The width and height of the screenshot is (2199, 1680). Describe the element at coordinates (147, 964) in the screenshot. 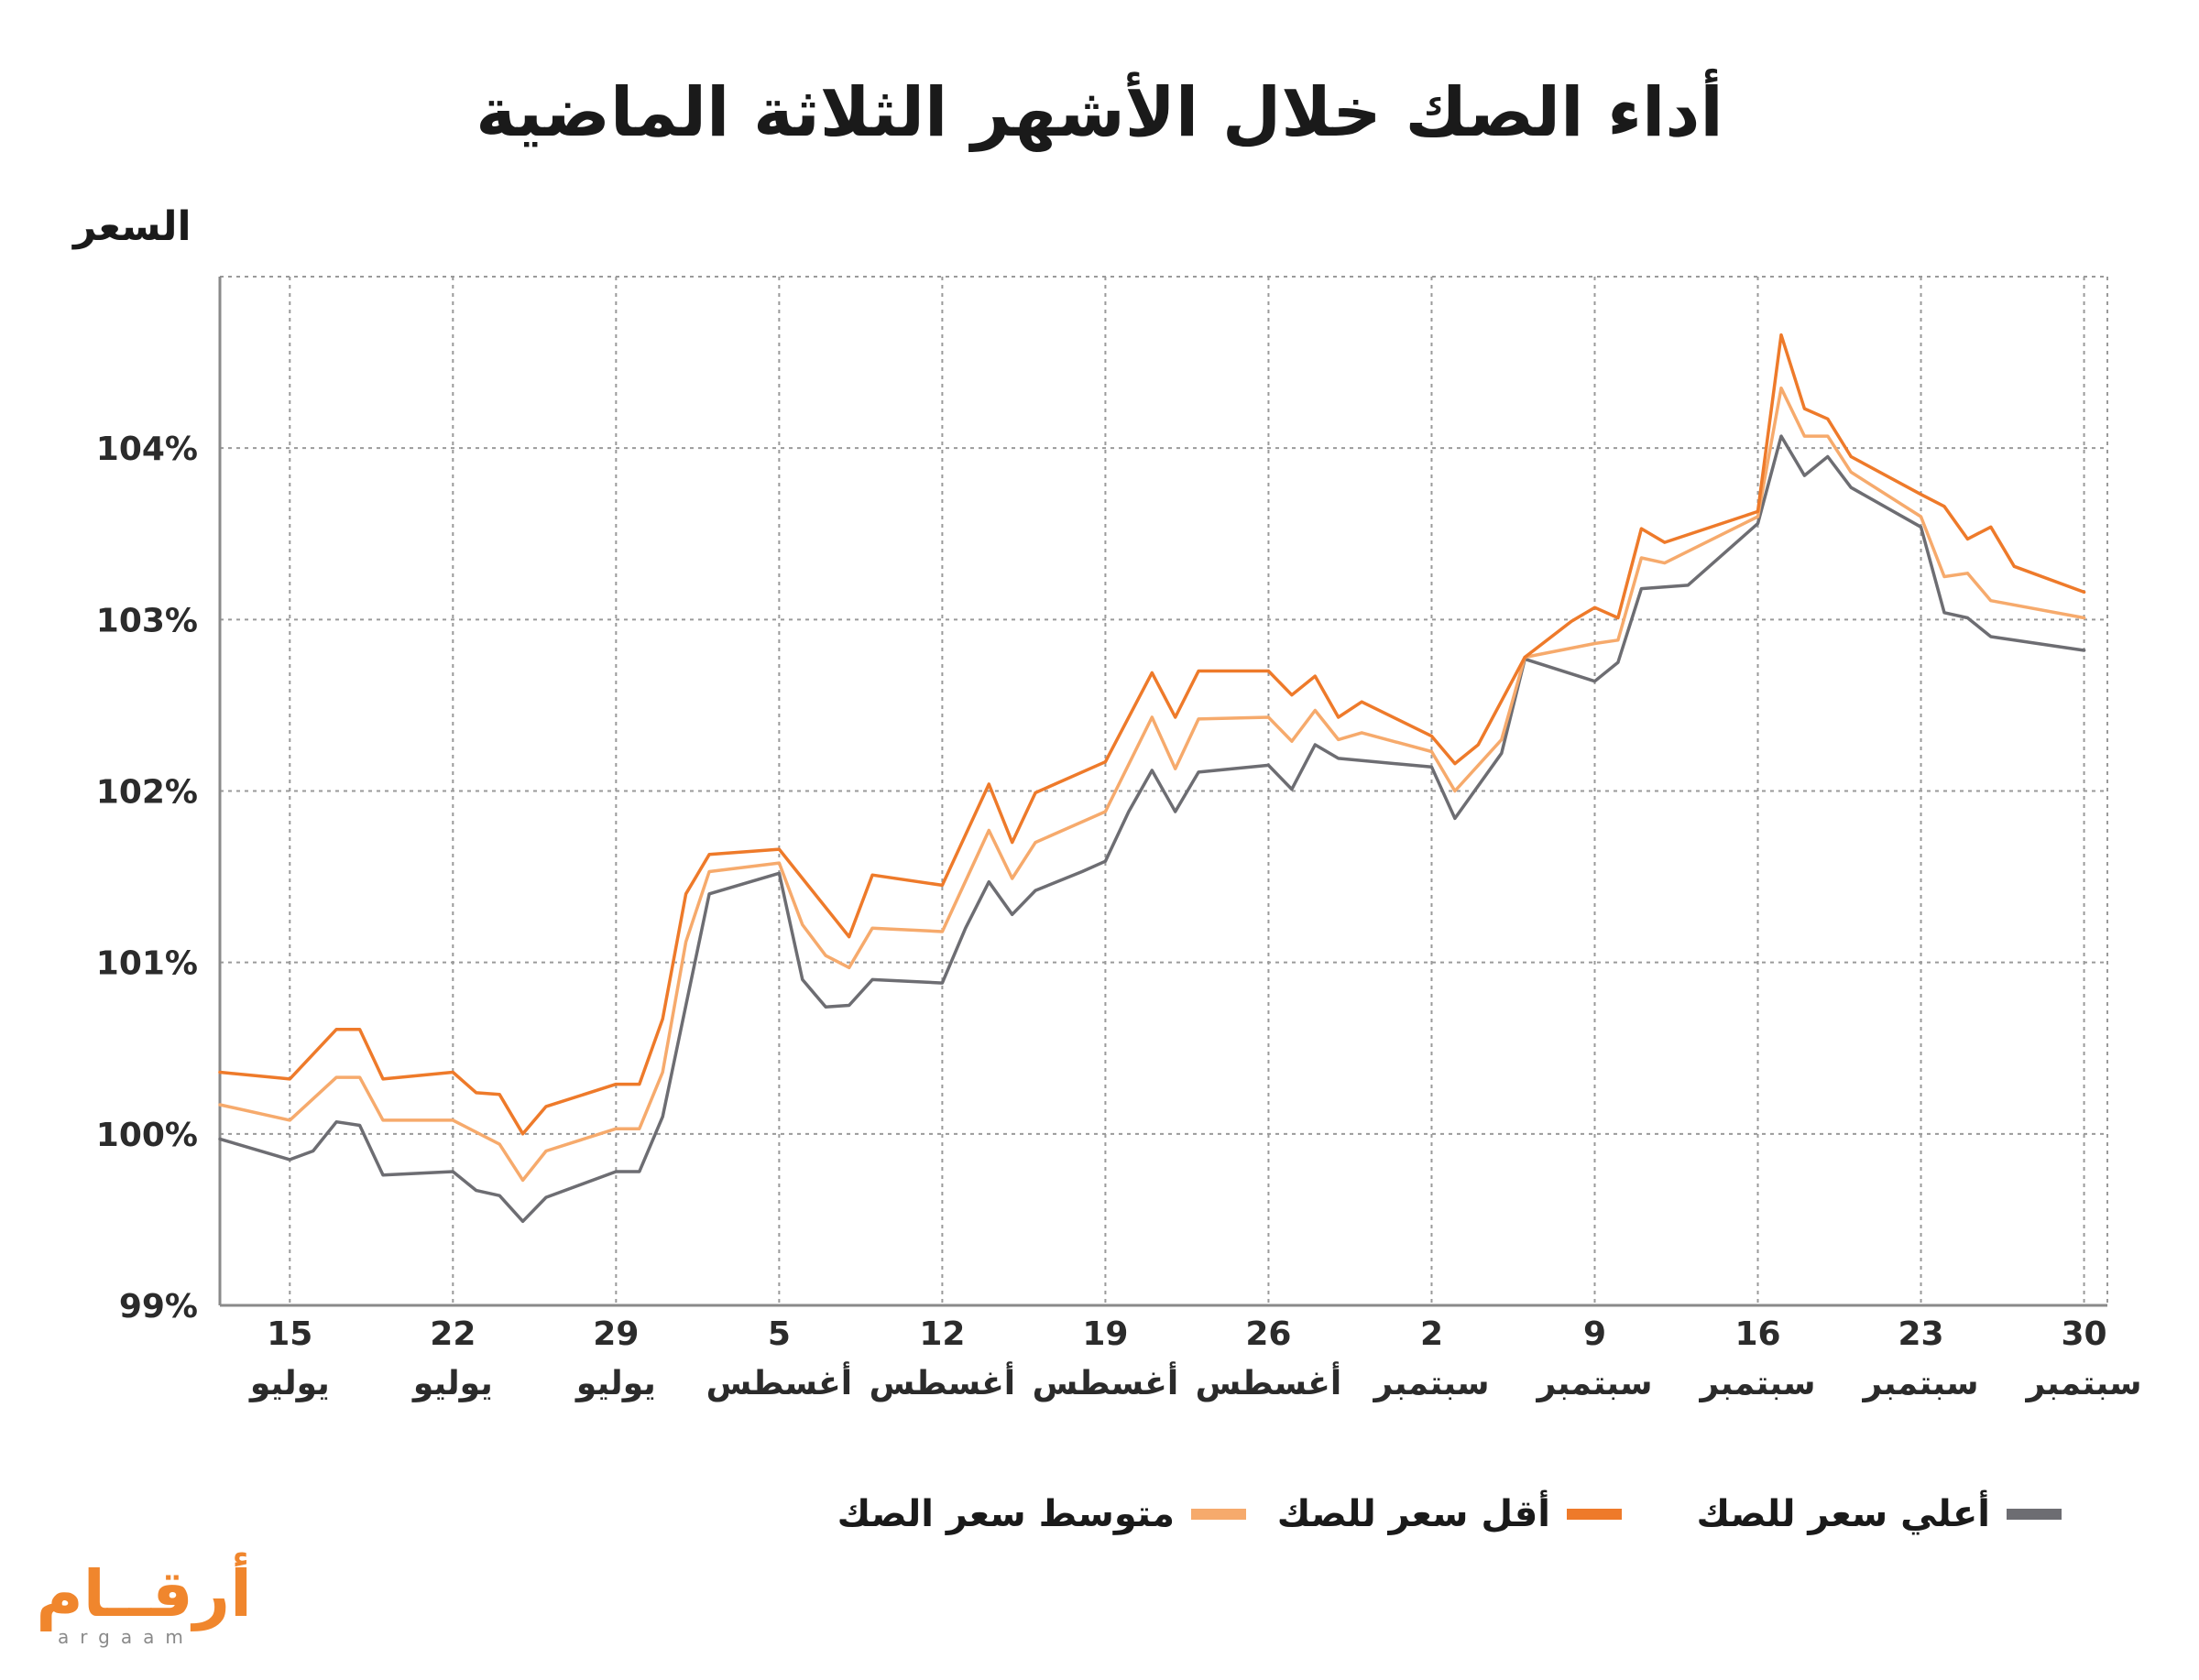

I see `y-tick-label: 101%` at that location.